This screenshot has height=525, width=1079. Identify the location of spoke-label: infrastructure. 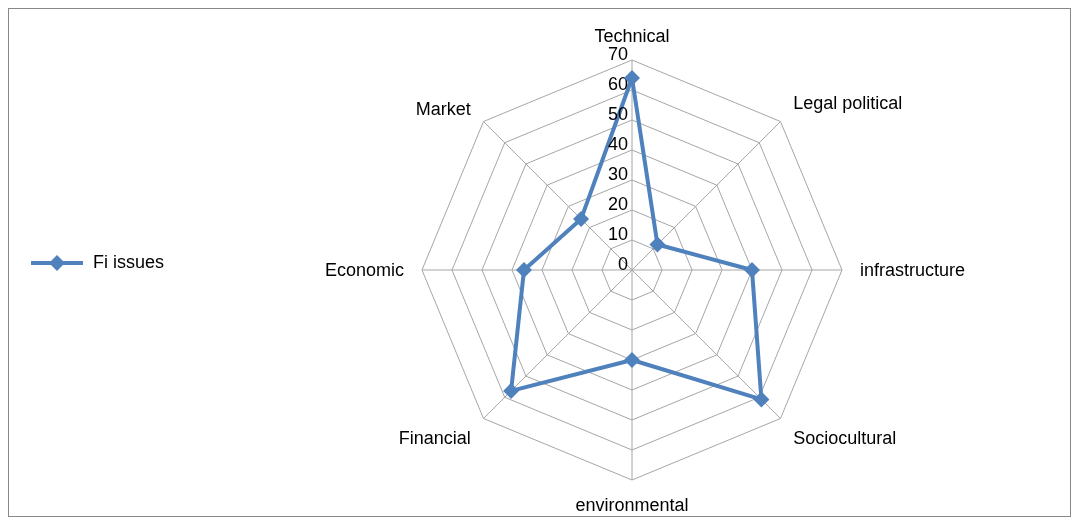
(913, 270).